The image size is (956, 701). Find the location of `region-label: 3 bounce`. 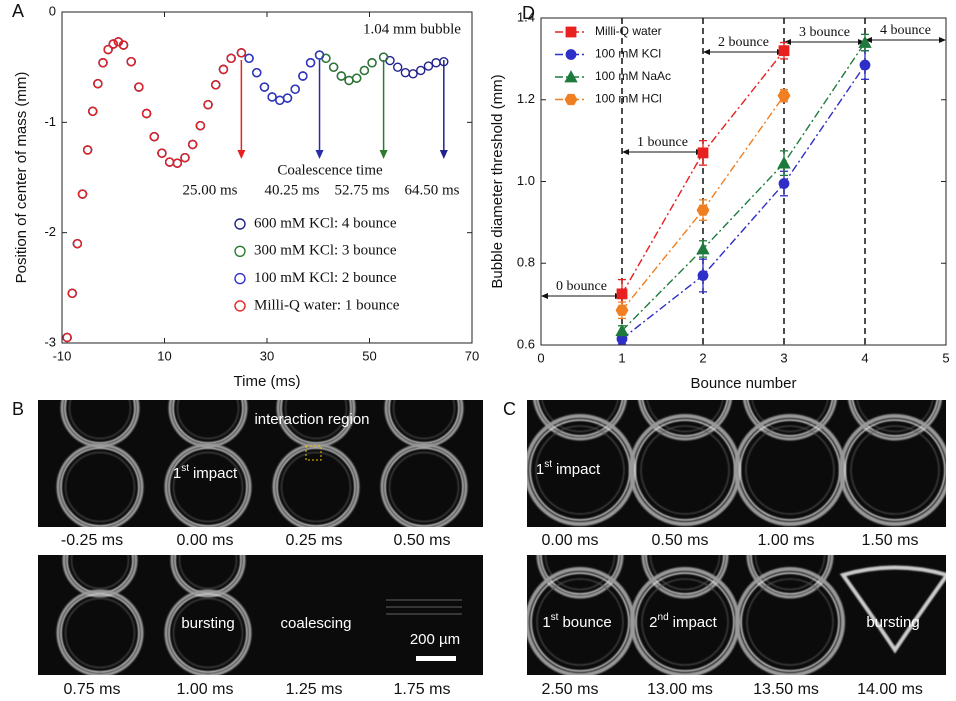

region-label: 3 bounce is located at coordinates (824, 32).